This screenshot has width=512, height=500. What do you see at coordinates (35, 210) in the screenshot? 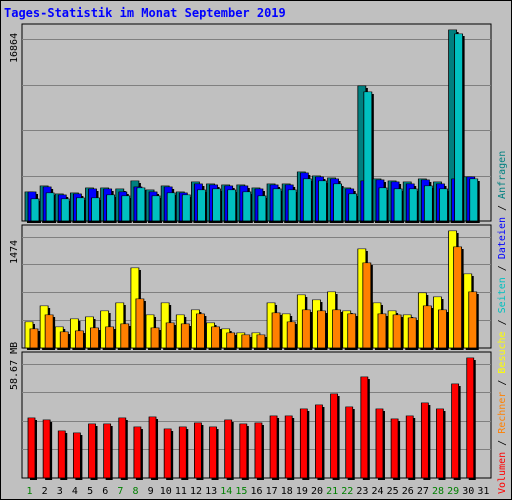
I see `bar-seiten-day-1-body` at bounding box center [35, 210].